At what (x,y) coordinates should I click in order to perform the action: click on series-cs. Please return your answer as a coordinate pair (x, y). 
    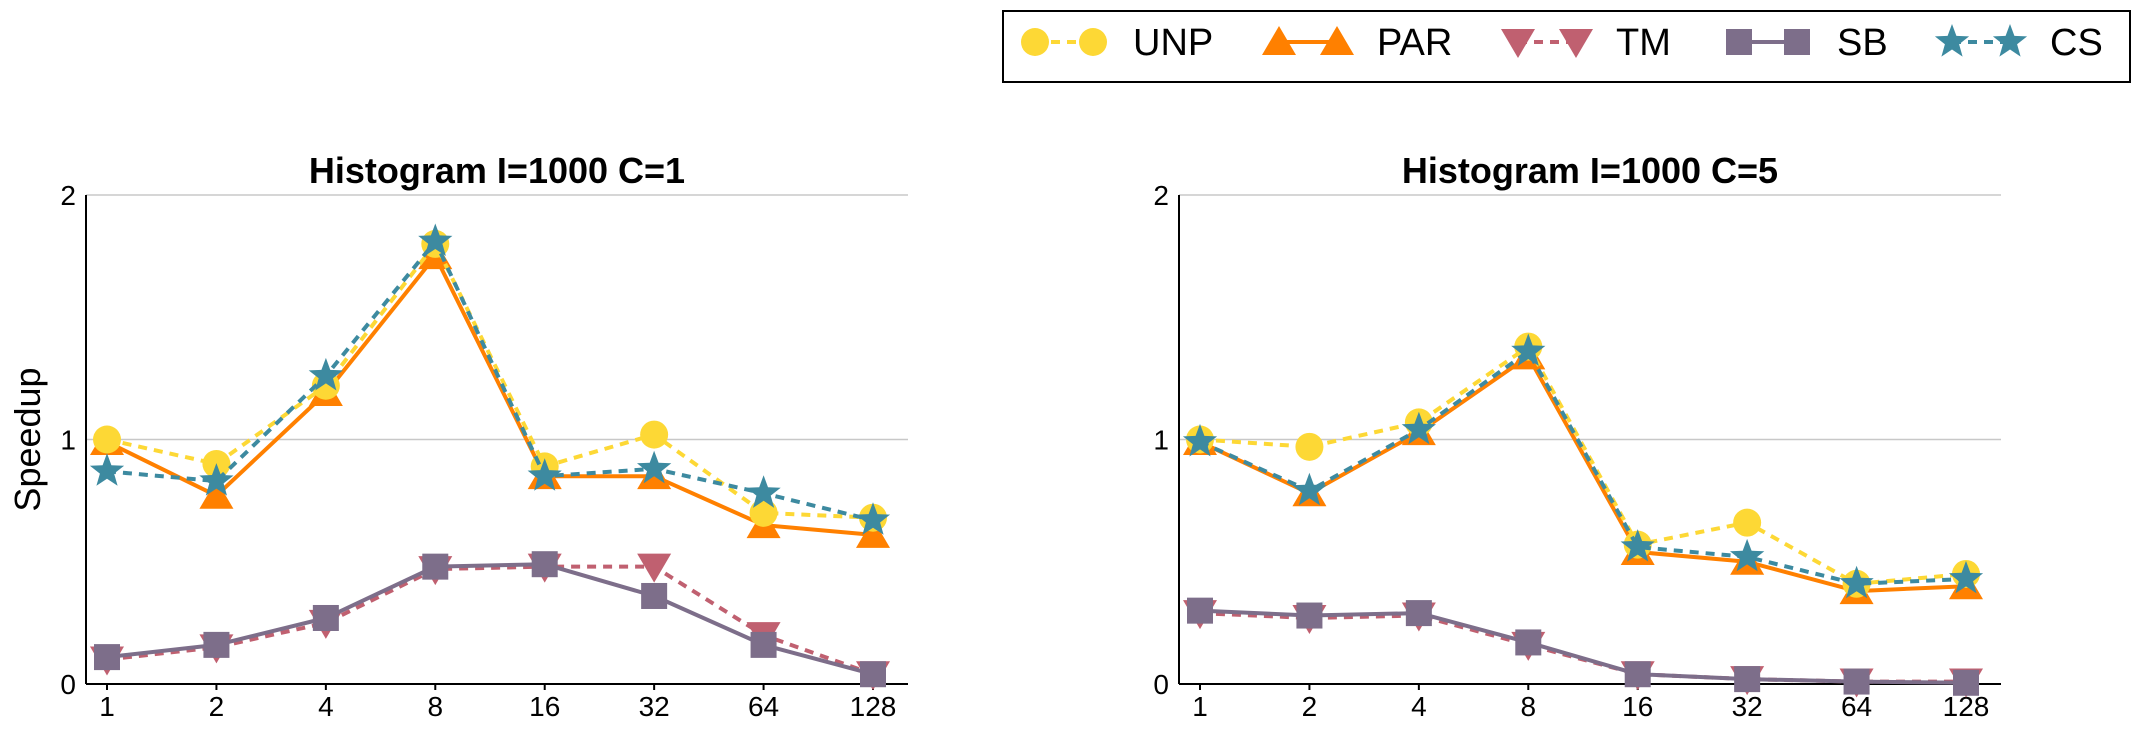
    Looking at the image, I should click on (1583, 466).